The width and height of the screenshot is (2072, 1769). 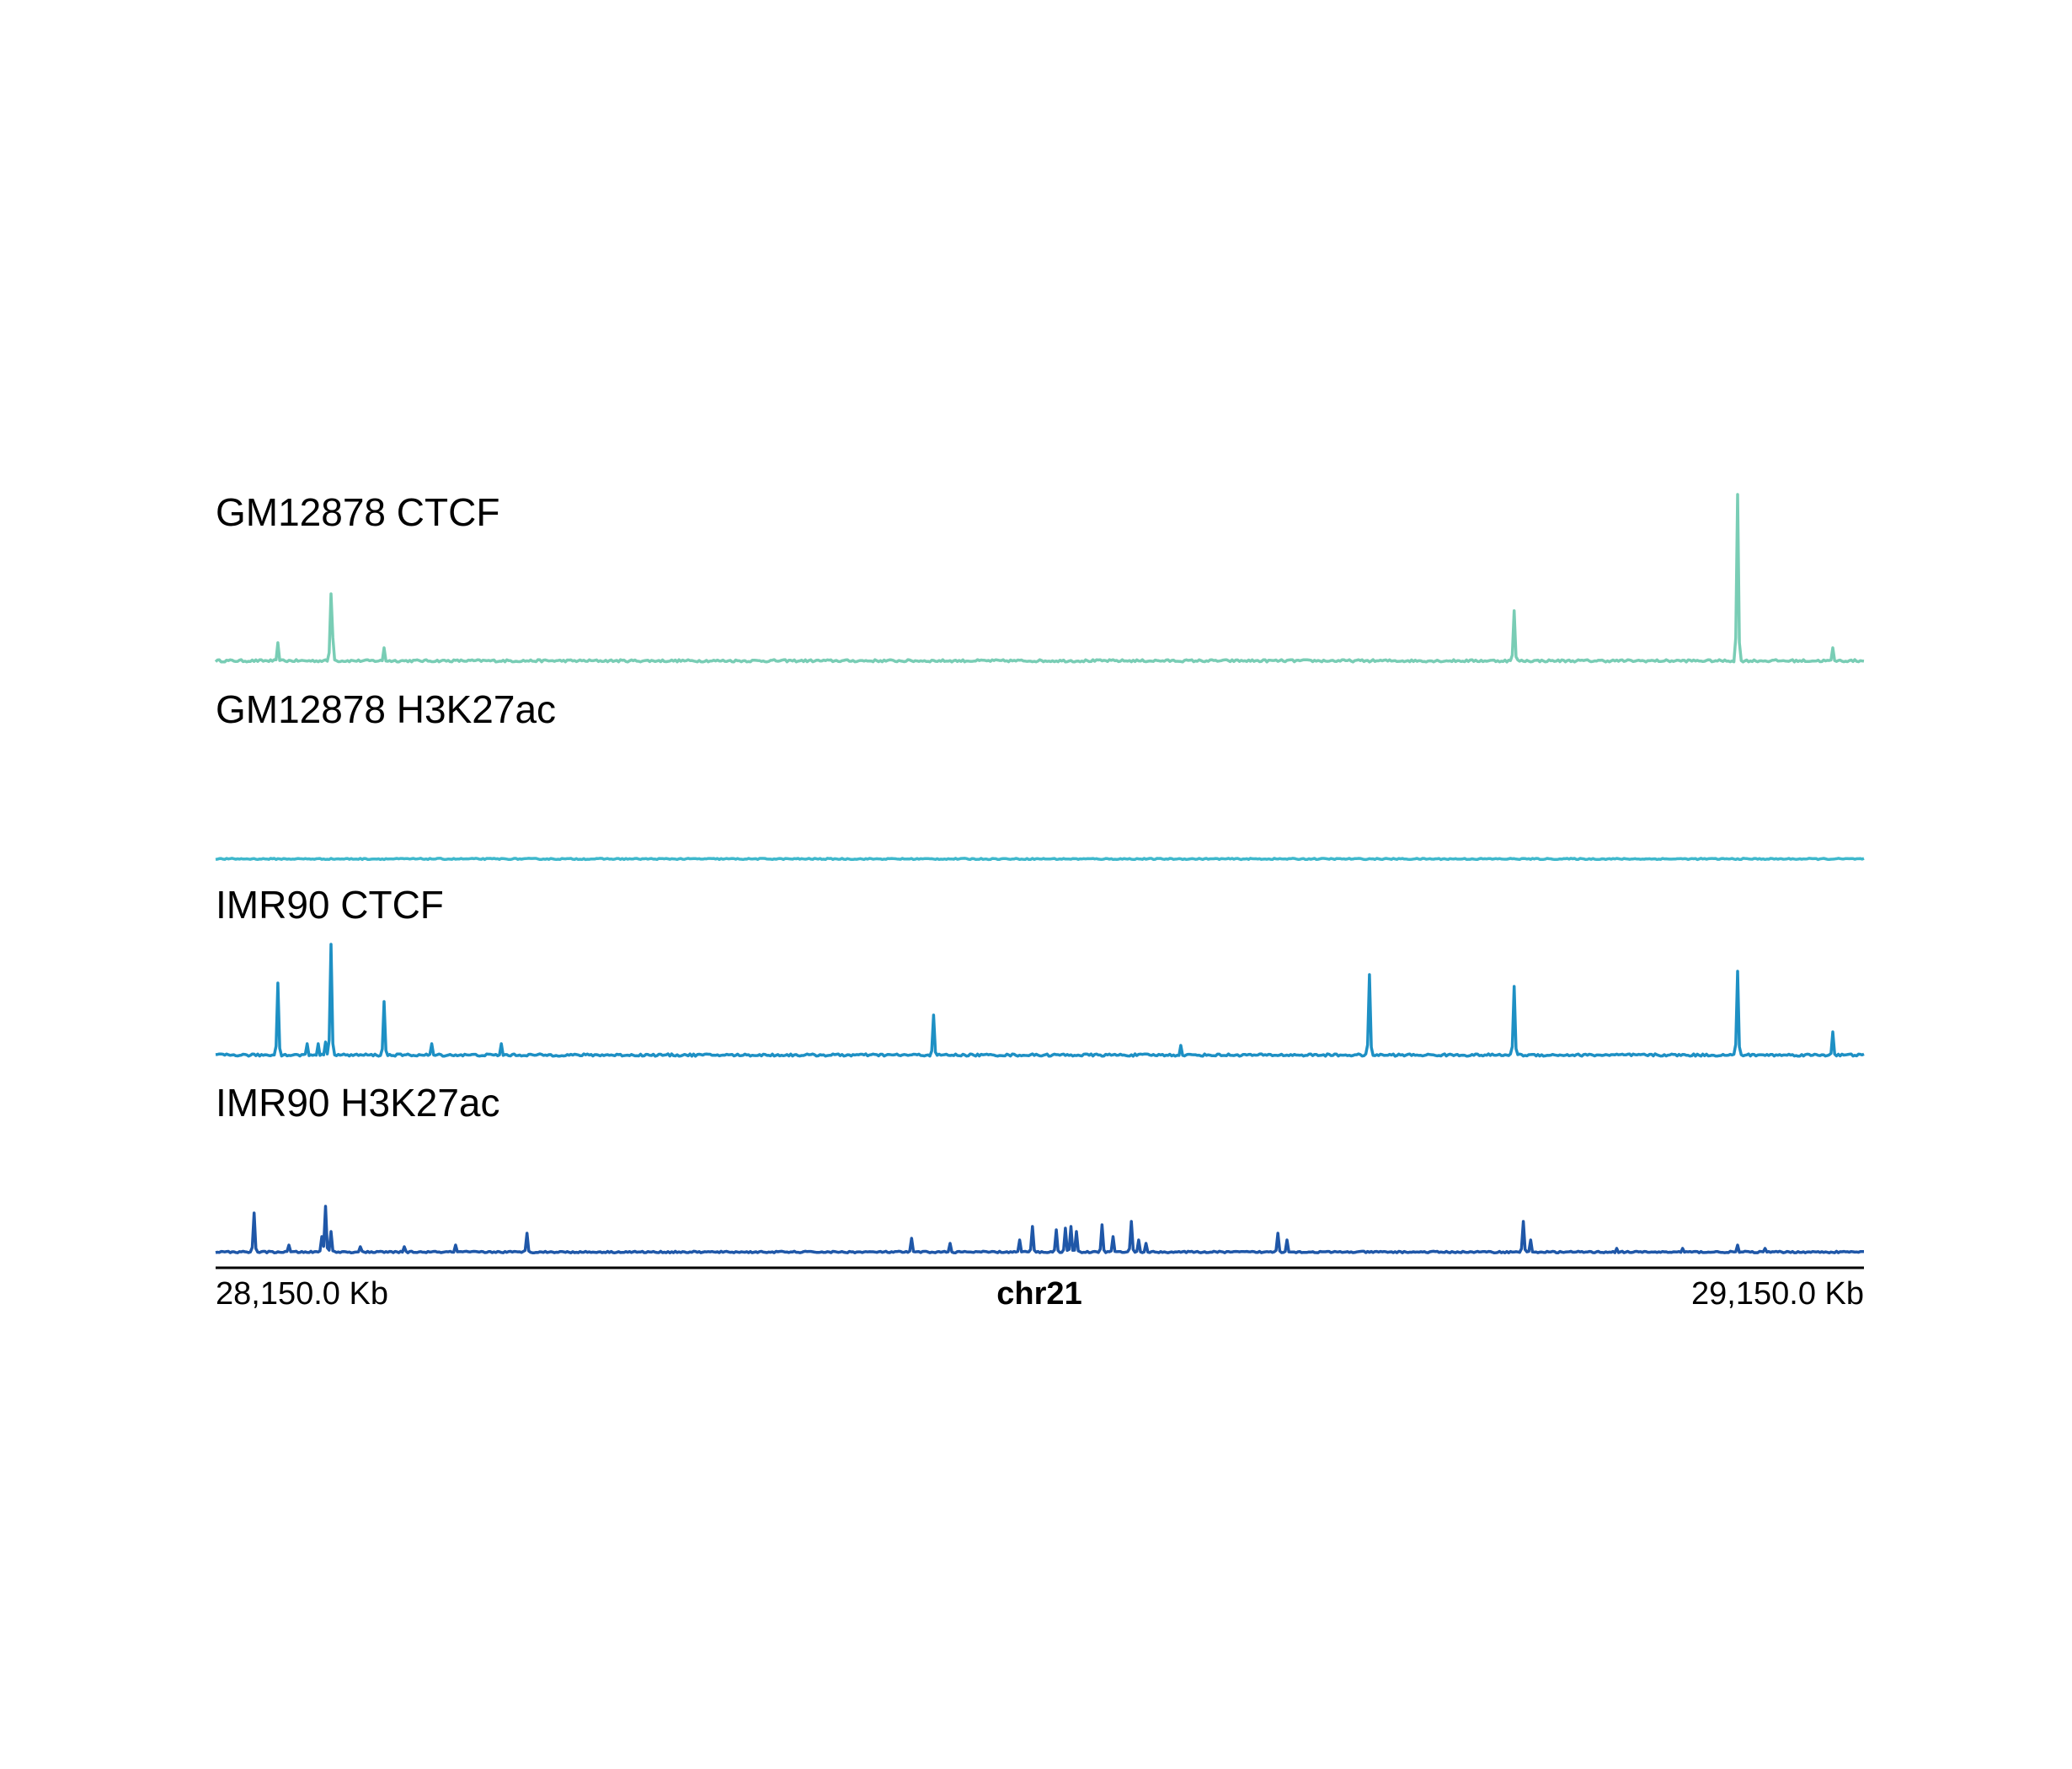 I want to click on axis-start-label: 28,150.0 Kb, so click(x=302, y=1294).